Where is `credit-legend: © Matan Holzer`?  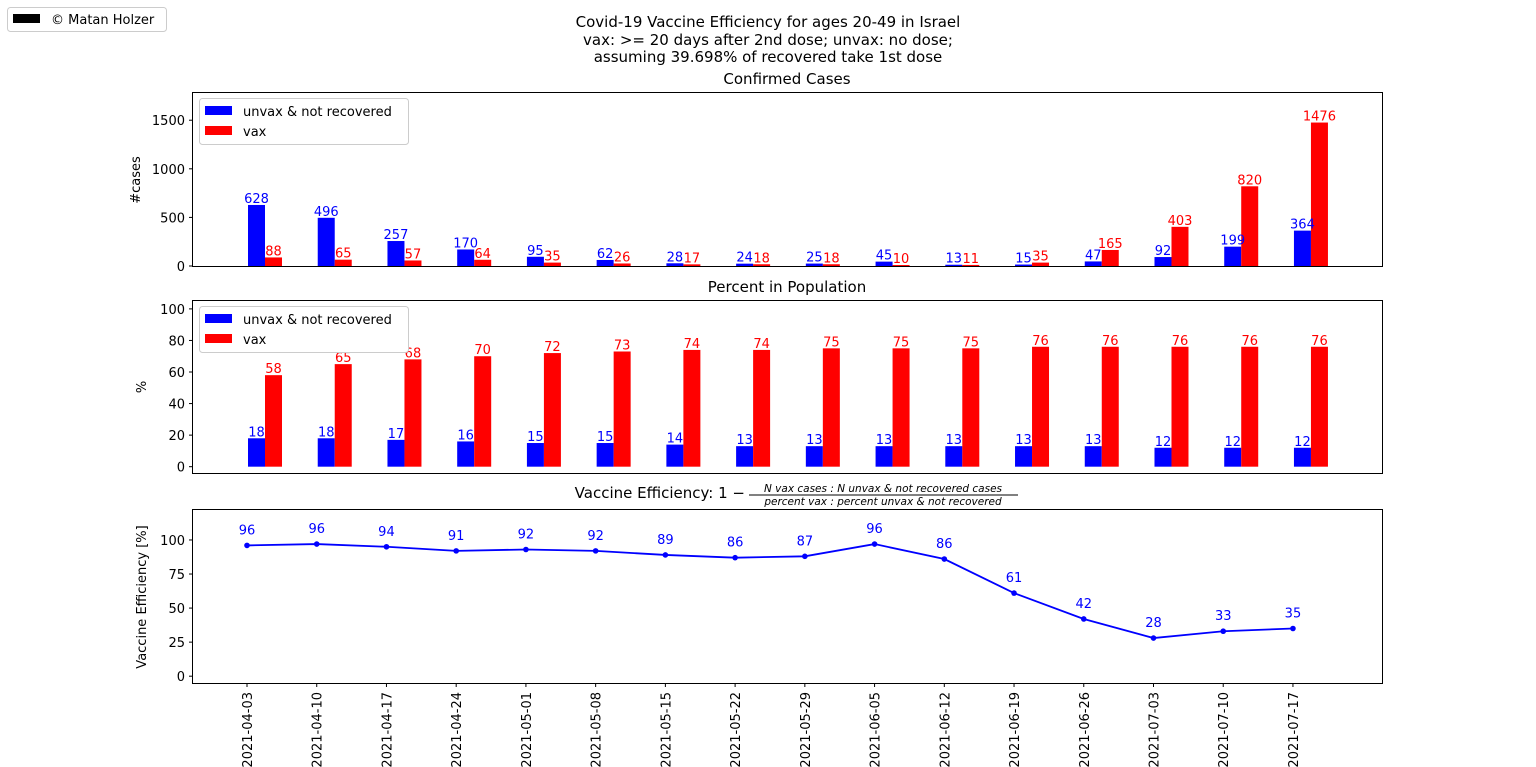
credit-legend: © Matan Holzer is located at coordinates (87, 19).